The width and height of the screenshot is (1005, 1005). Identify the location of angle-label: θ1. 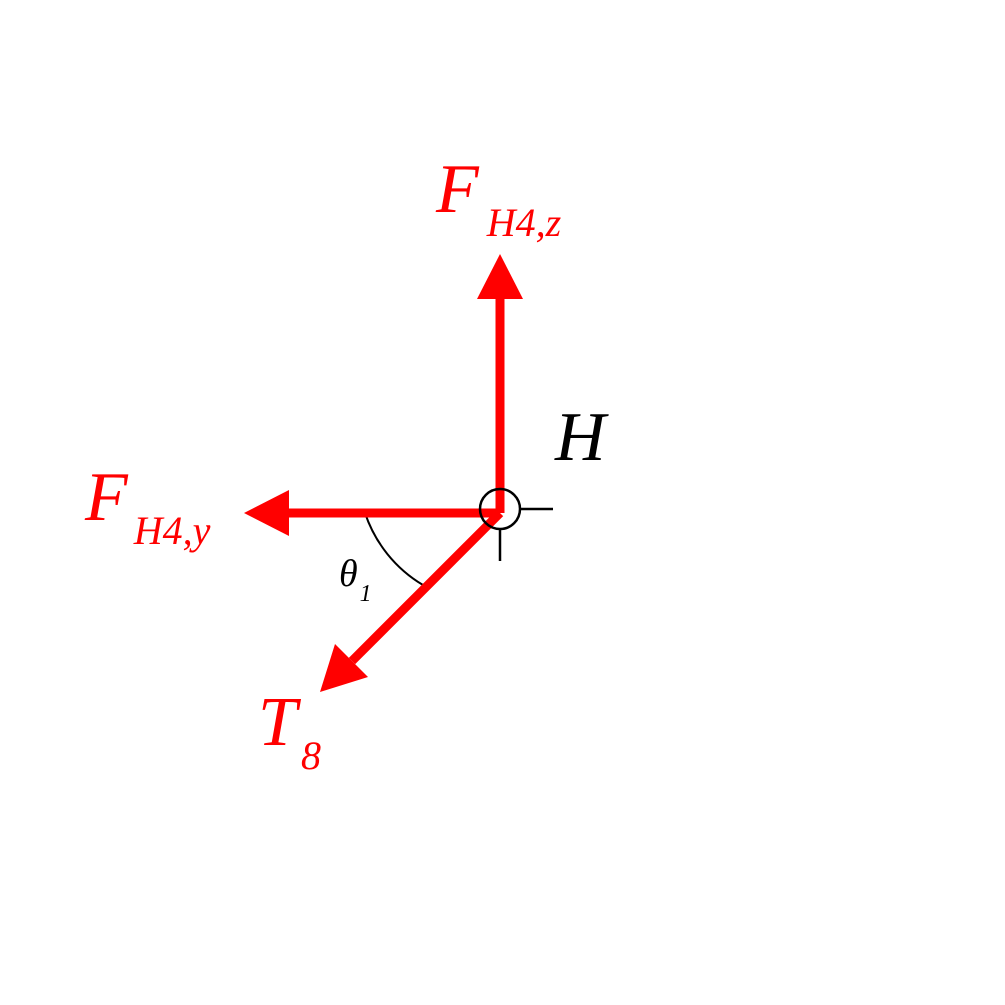
(355, 580).